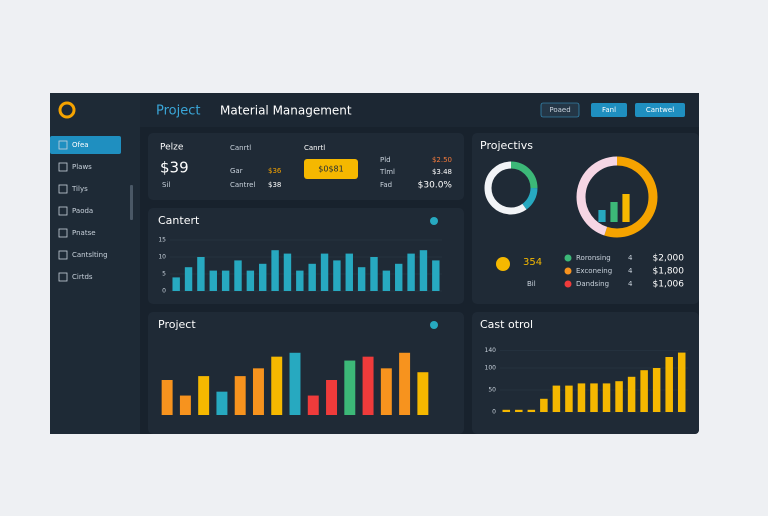  I want to click on label: Canrtl, so click(240, 148).